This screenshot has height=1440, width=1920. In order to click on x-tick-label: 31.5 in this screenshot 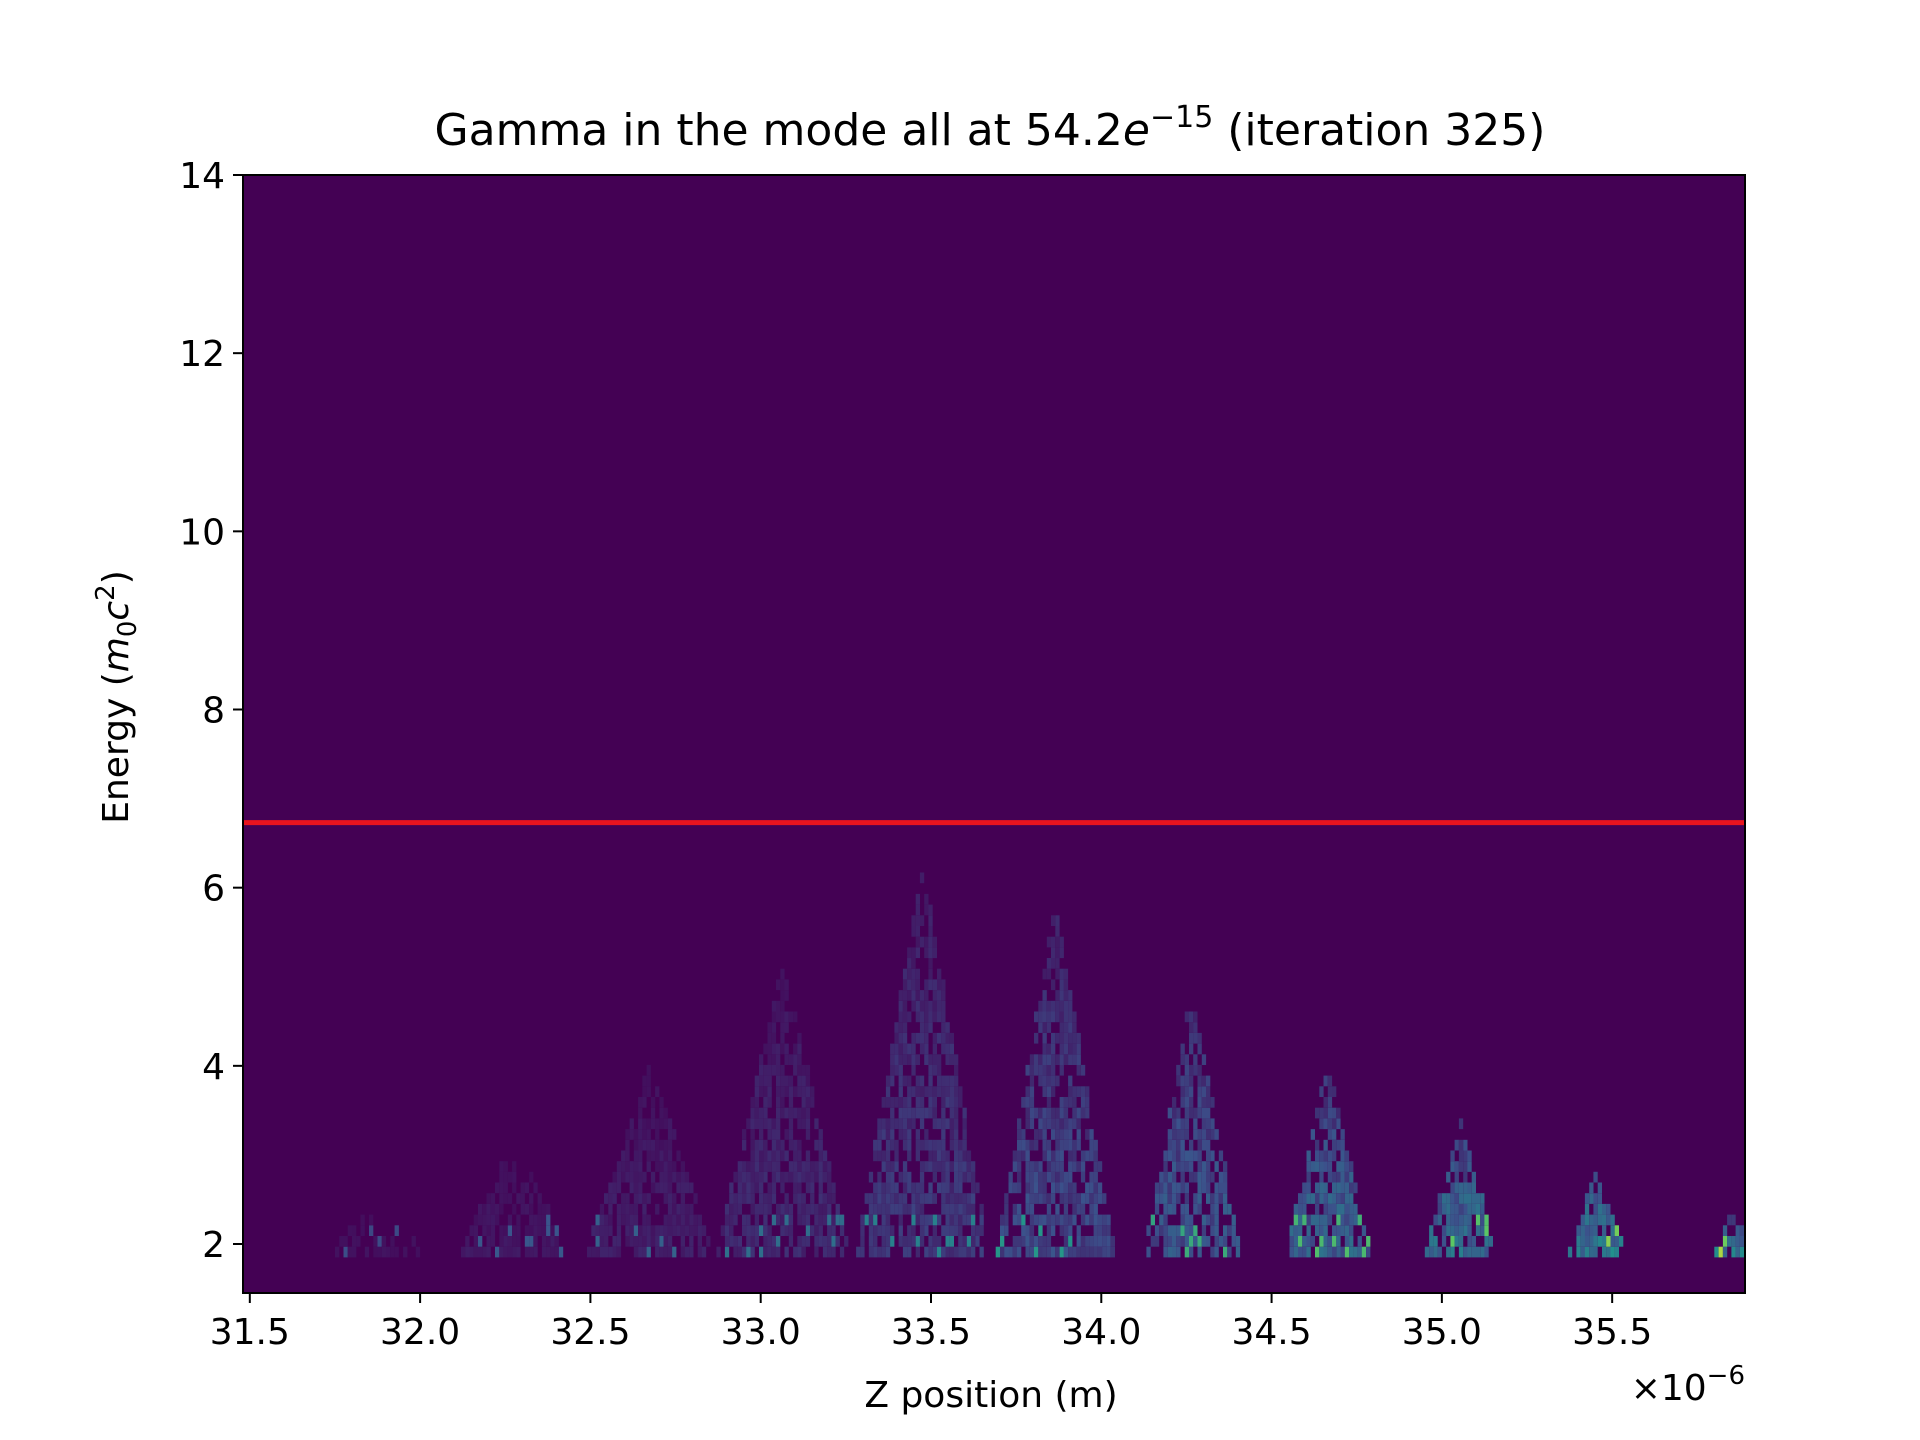, I will do `click(250, 1332)`.